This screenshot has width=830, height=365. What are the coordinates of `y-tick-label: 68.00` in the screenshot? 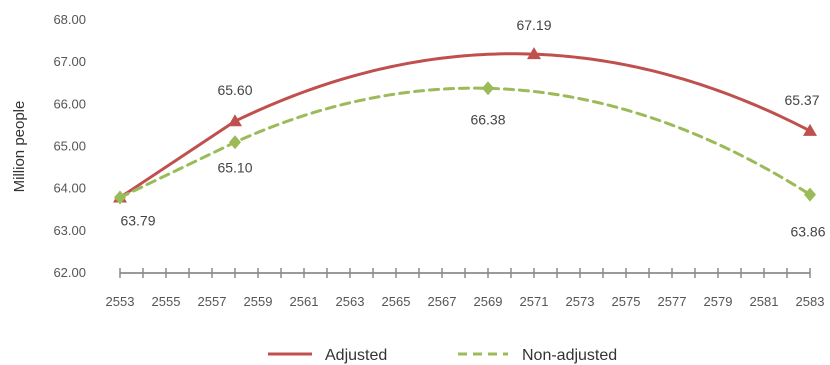 It's located at (69, 19).